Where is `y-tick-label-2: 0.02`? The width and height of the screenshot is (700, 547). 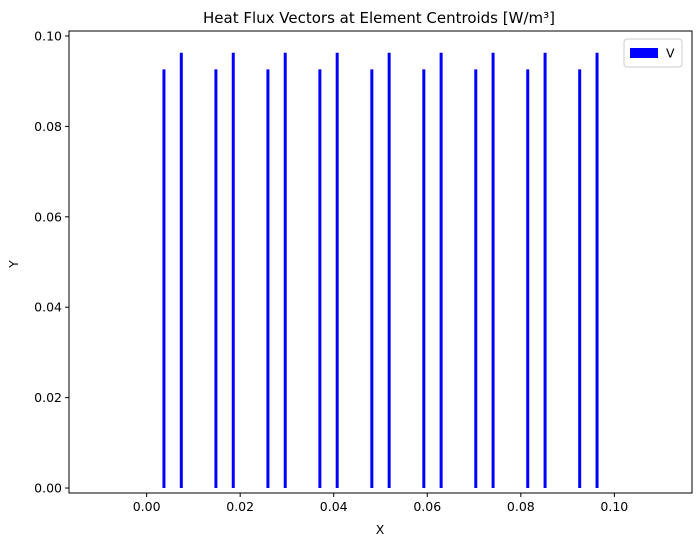
y-tick-label-2: 0.02 is located at coordinates (48, 397).